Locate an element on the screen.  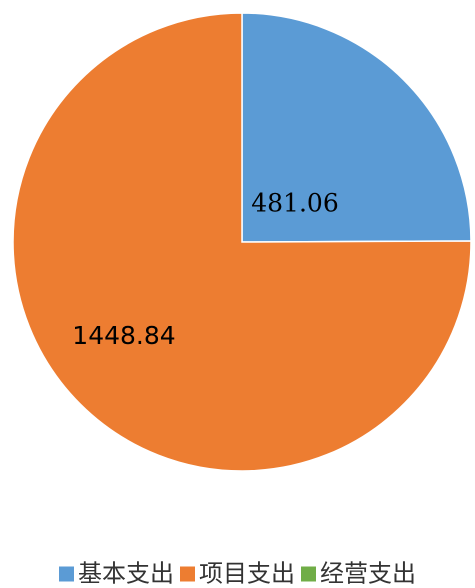
legend-item-2: 项目支出 is located at coordinates (237, 574).